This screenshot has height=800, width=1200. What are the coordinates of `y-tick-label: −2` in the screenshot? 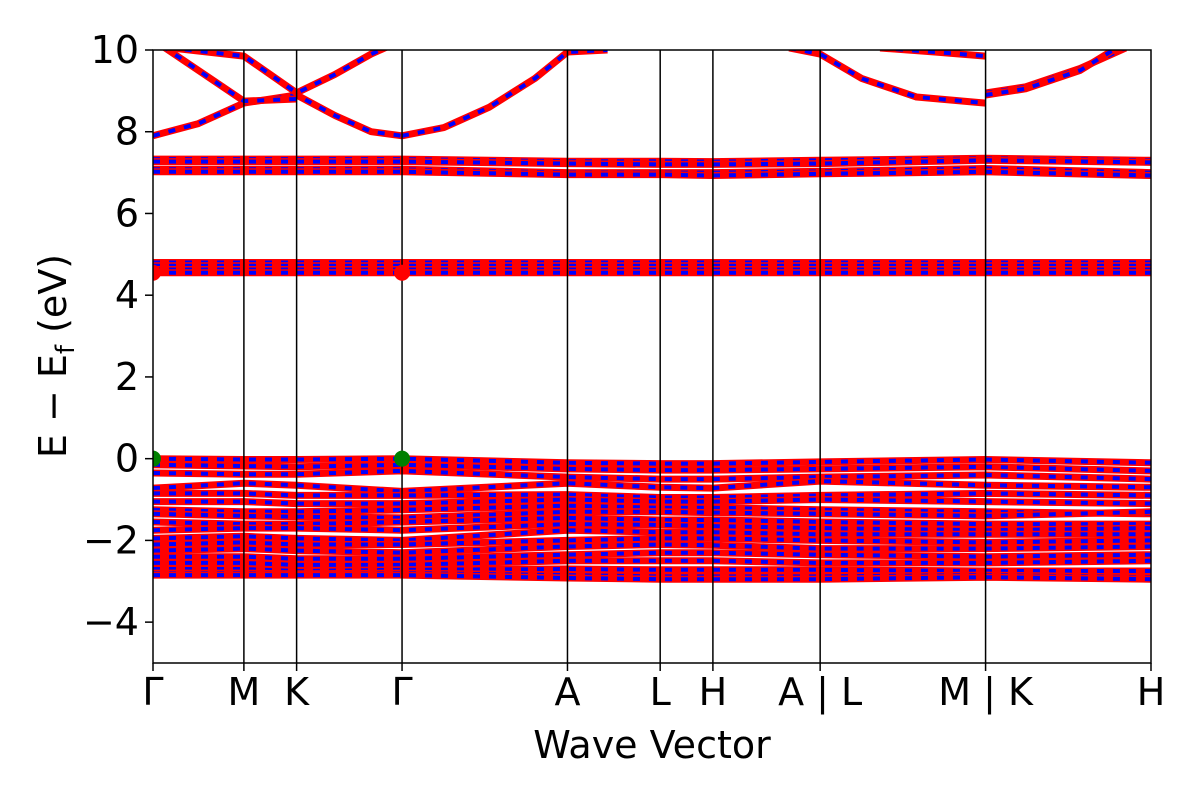 It's located at (111, 540).